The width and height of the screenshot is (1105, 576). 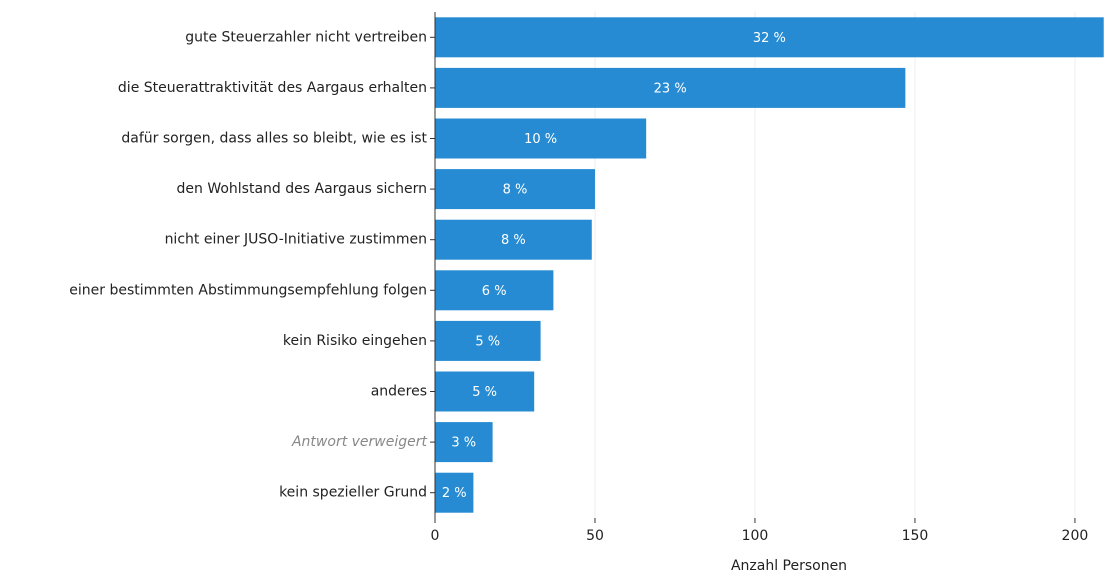 What do you see at coordinates (296, 240) in the screenshot?
I see `y-tick-label: nicht einer JUSO-Initiative zustimmen` at bounding box center [296, 240].